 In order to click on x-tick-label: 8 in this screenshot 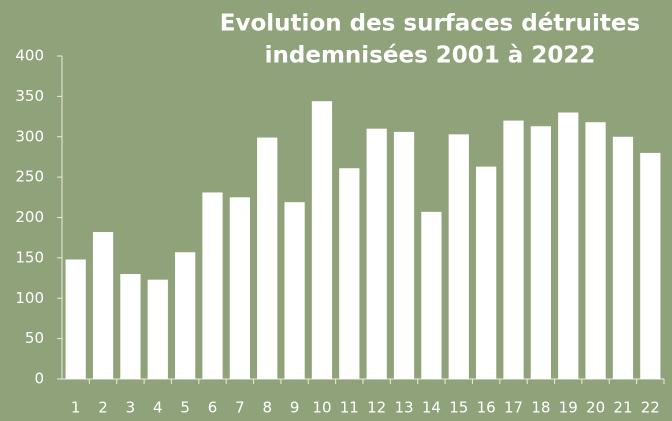, I will do `click(267, 408)`.